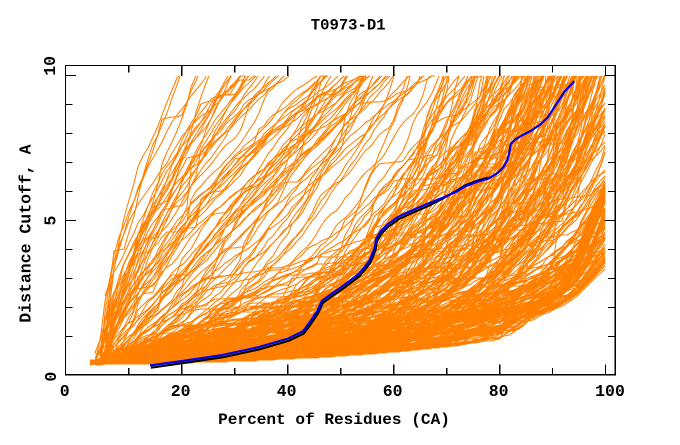  I want to click on svg-text: 20, so click(181, 391).